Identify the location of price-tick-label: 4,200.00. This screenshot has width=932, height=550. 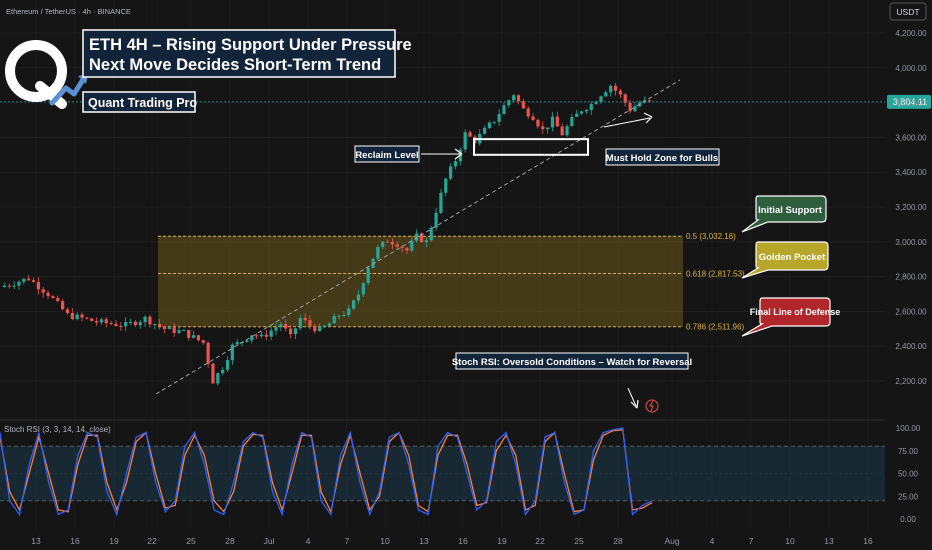
(911, 33).